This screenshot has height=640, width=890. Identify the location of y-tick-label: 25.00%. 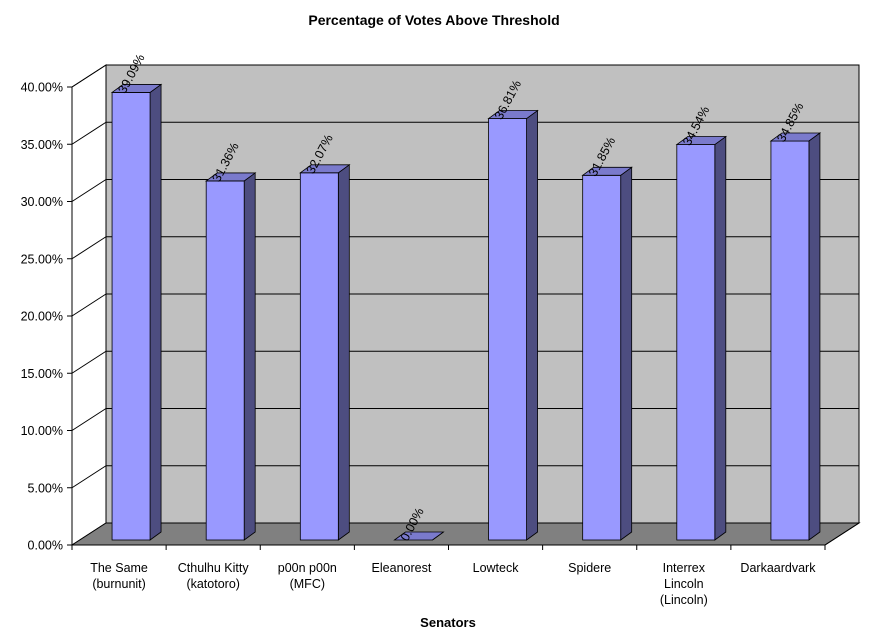
(42, 259).